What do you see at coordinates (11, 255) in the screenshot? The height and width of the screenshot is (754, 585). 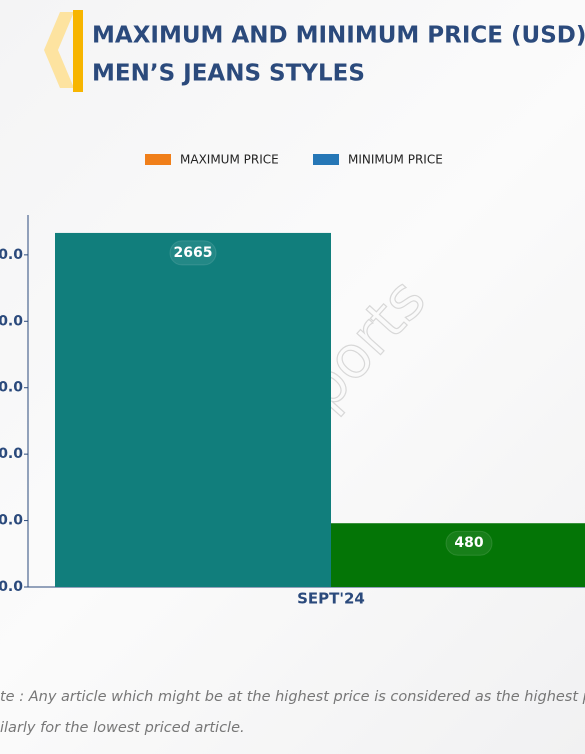 I see `y-tick-label: 2500.0` at bounding box center [11, 255].